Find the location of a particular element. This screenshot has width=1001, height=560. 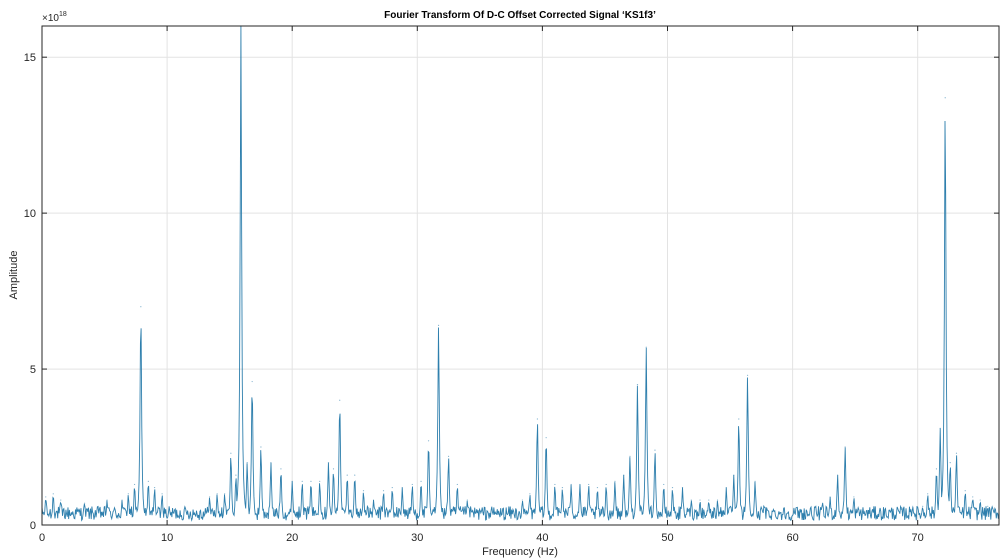

x-tick-label: 20 is located at coordinates (292, 538).